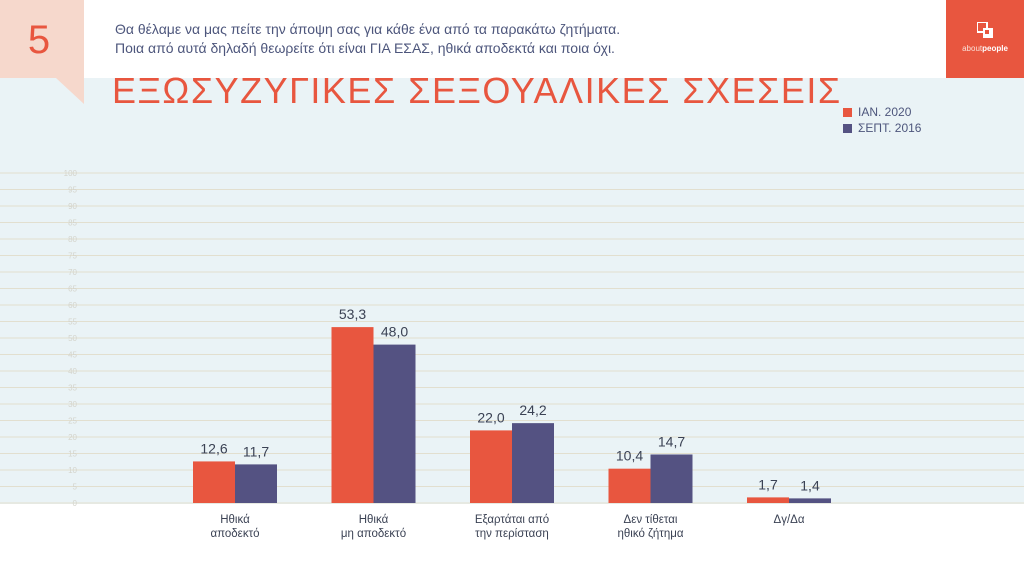  I want to click on category-label: Δεν τίθεται ηθικό ζήτημα, so click(650, 527).